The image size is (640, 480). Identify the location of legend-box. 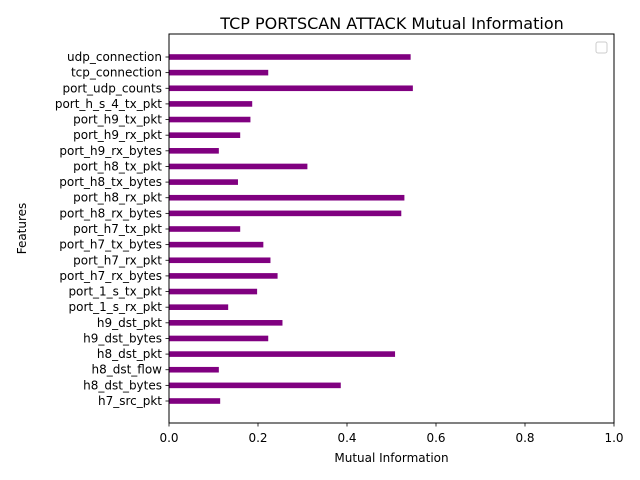
(601, 47).